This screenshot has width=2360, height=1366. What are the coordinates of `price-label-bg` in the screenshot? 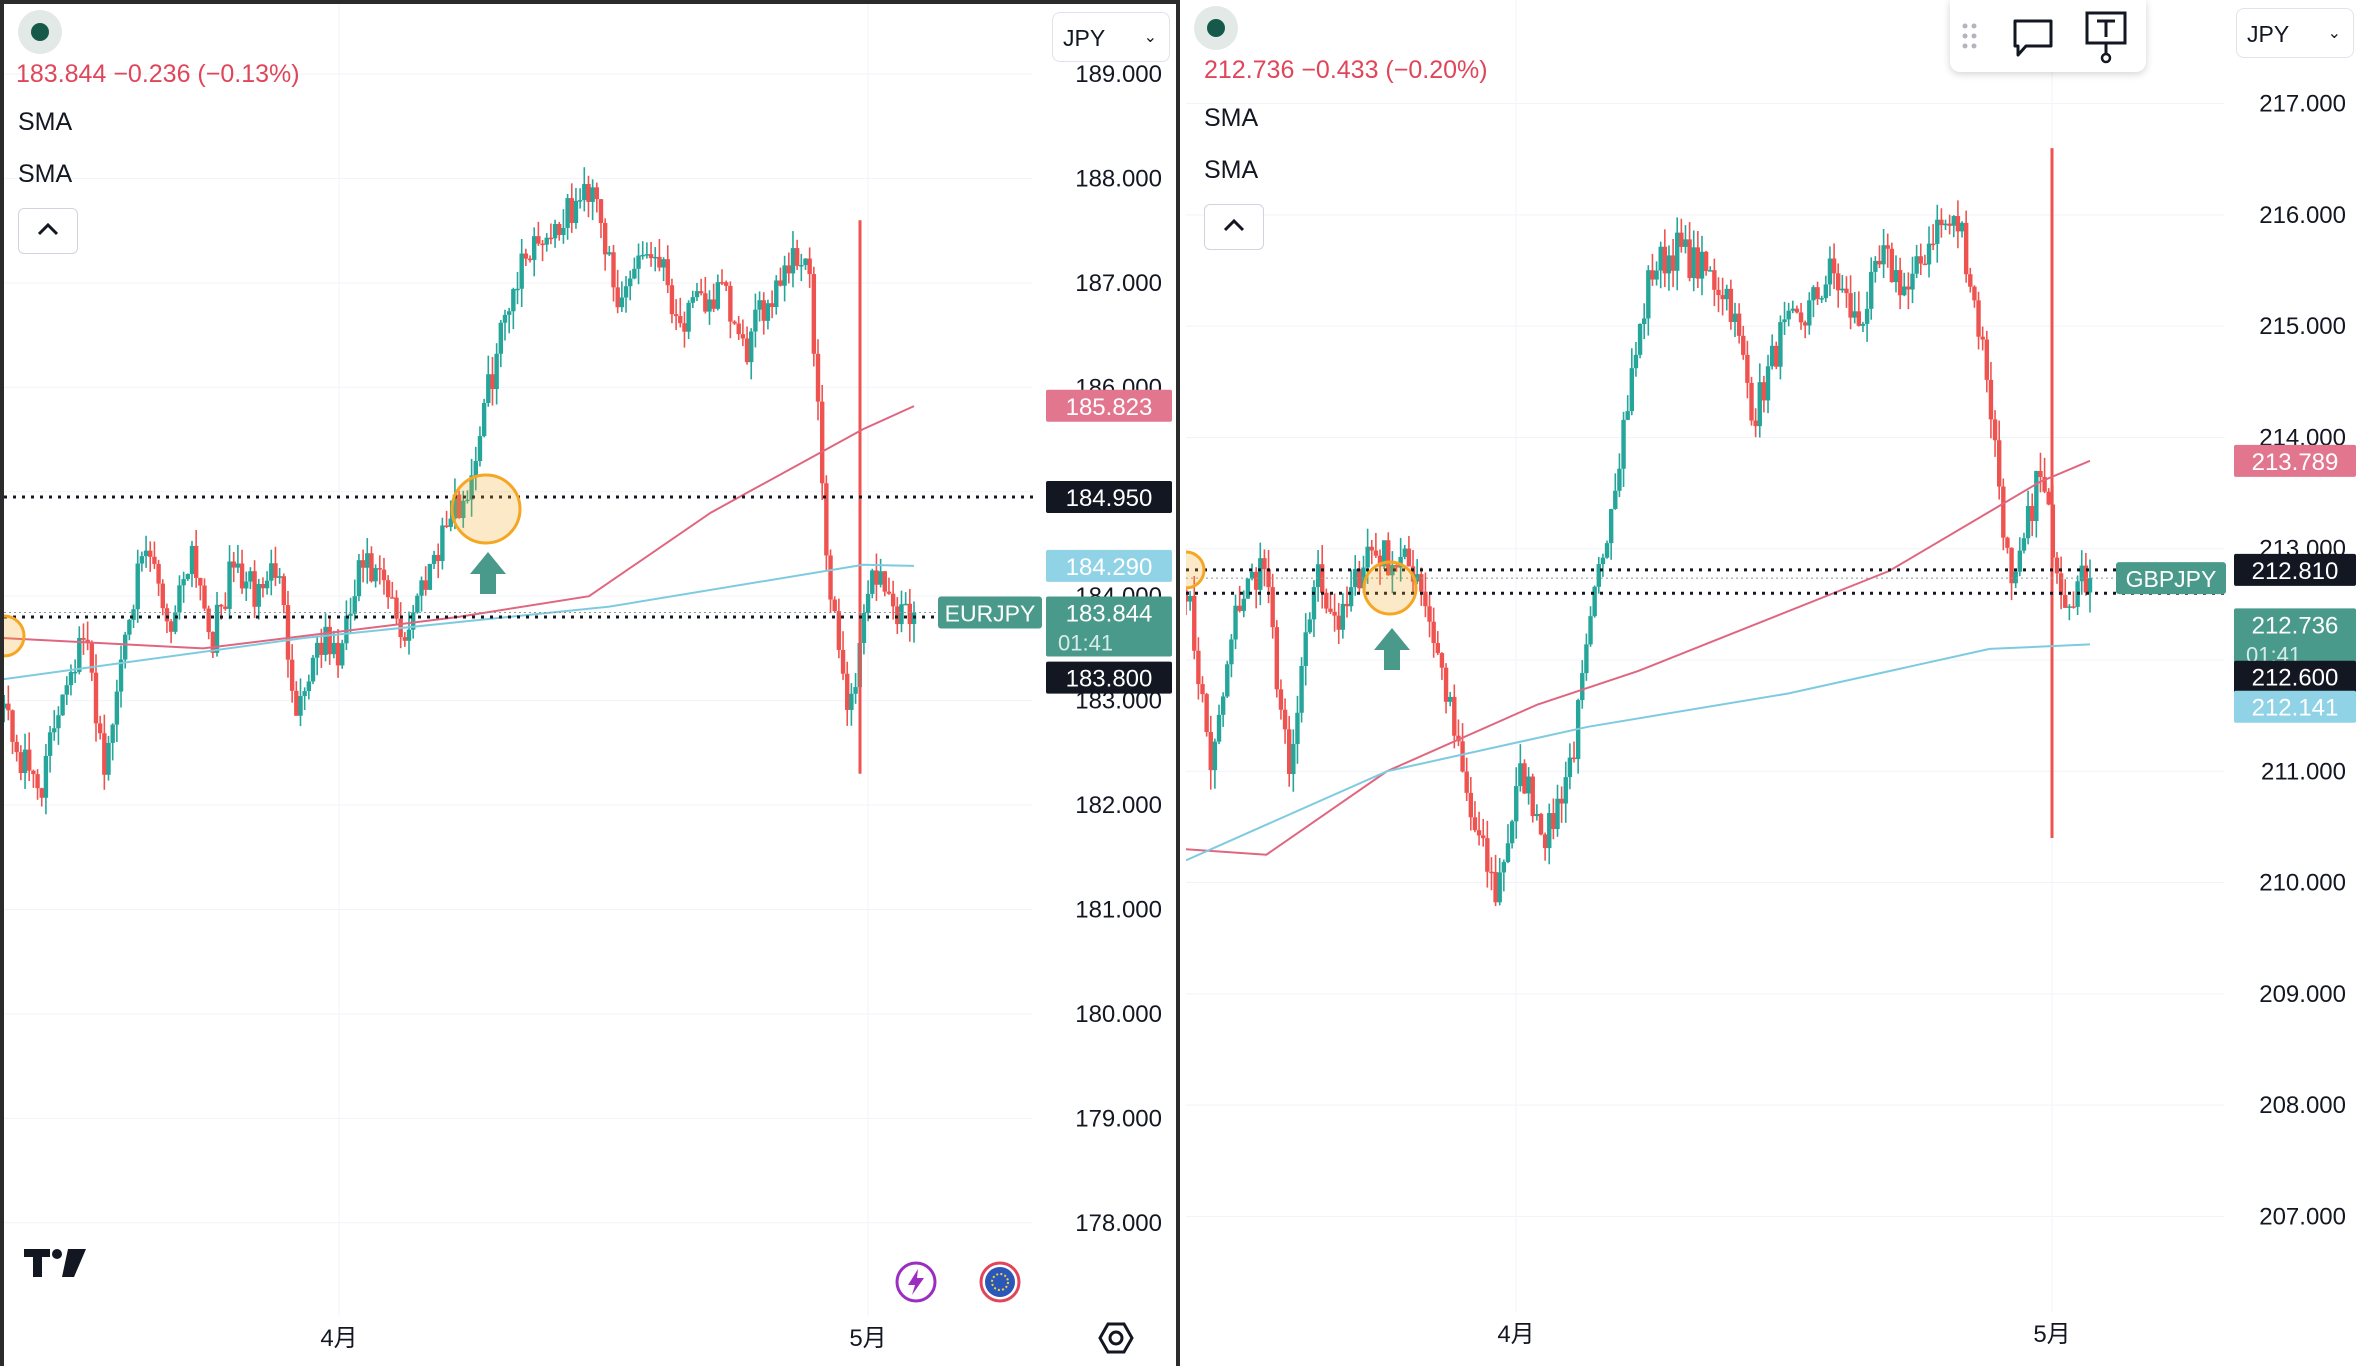 It's located at (1109, 677).